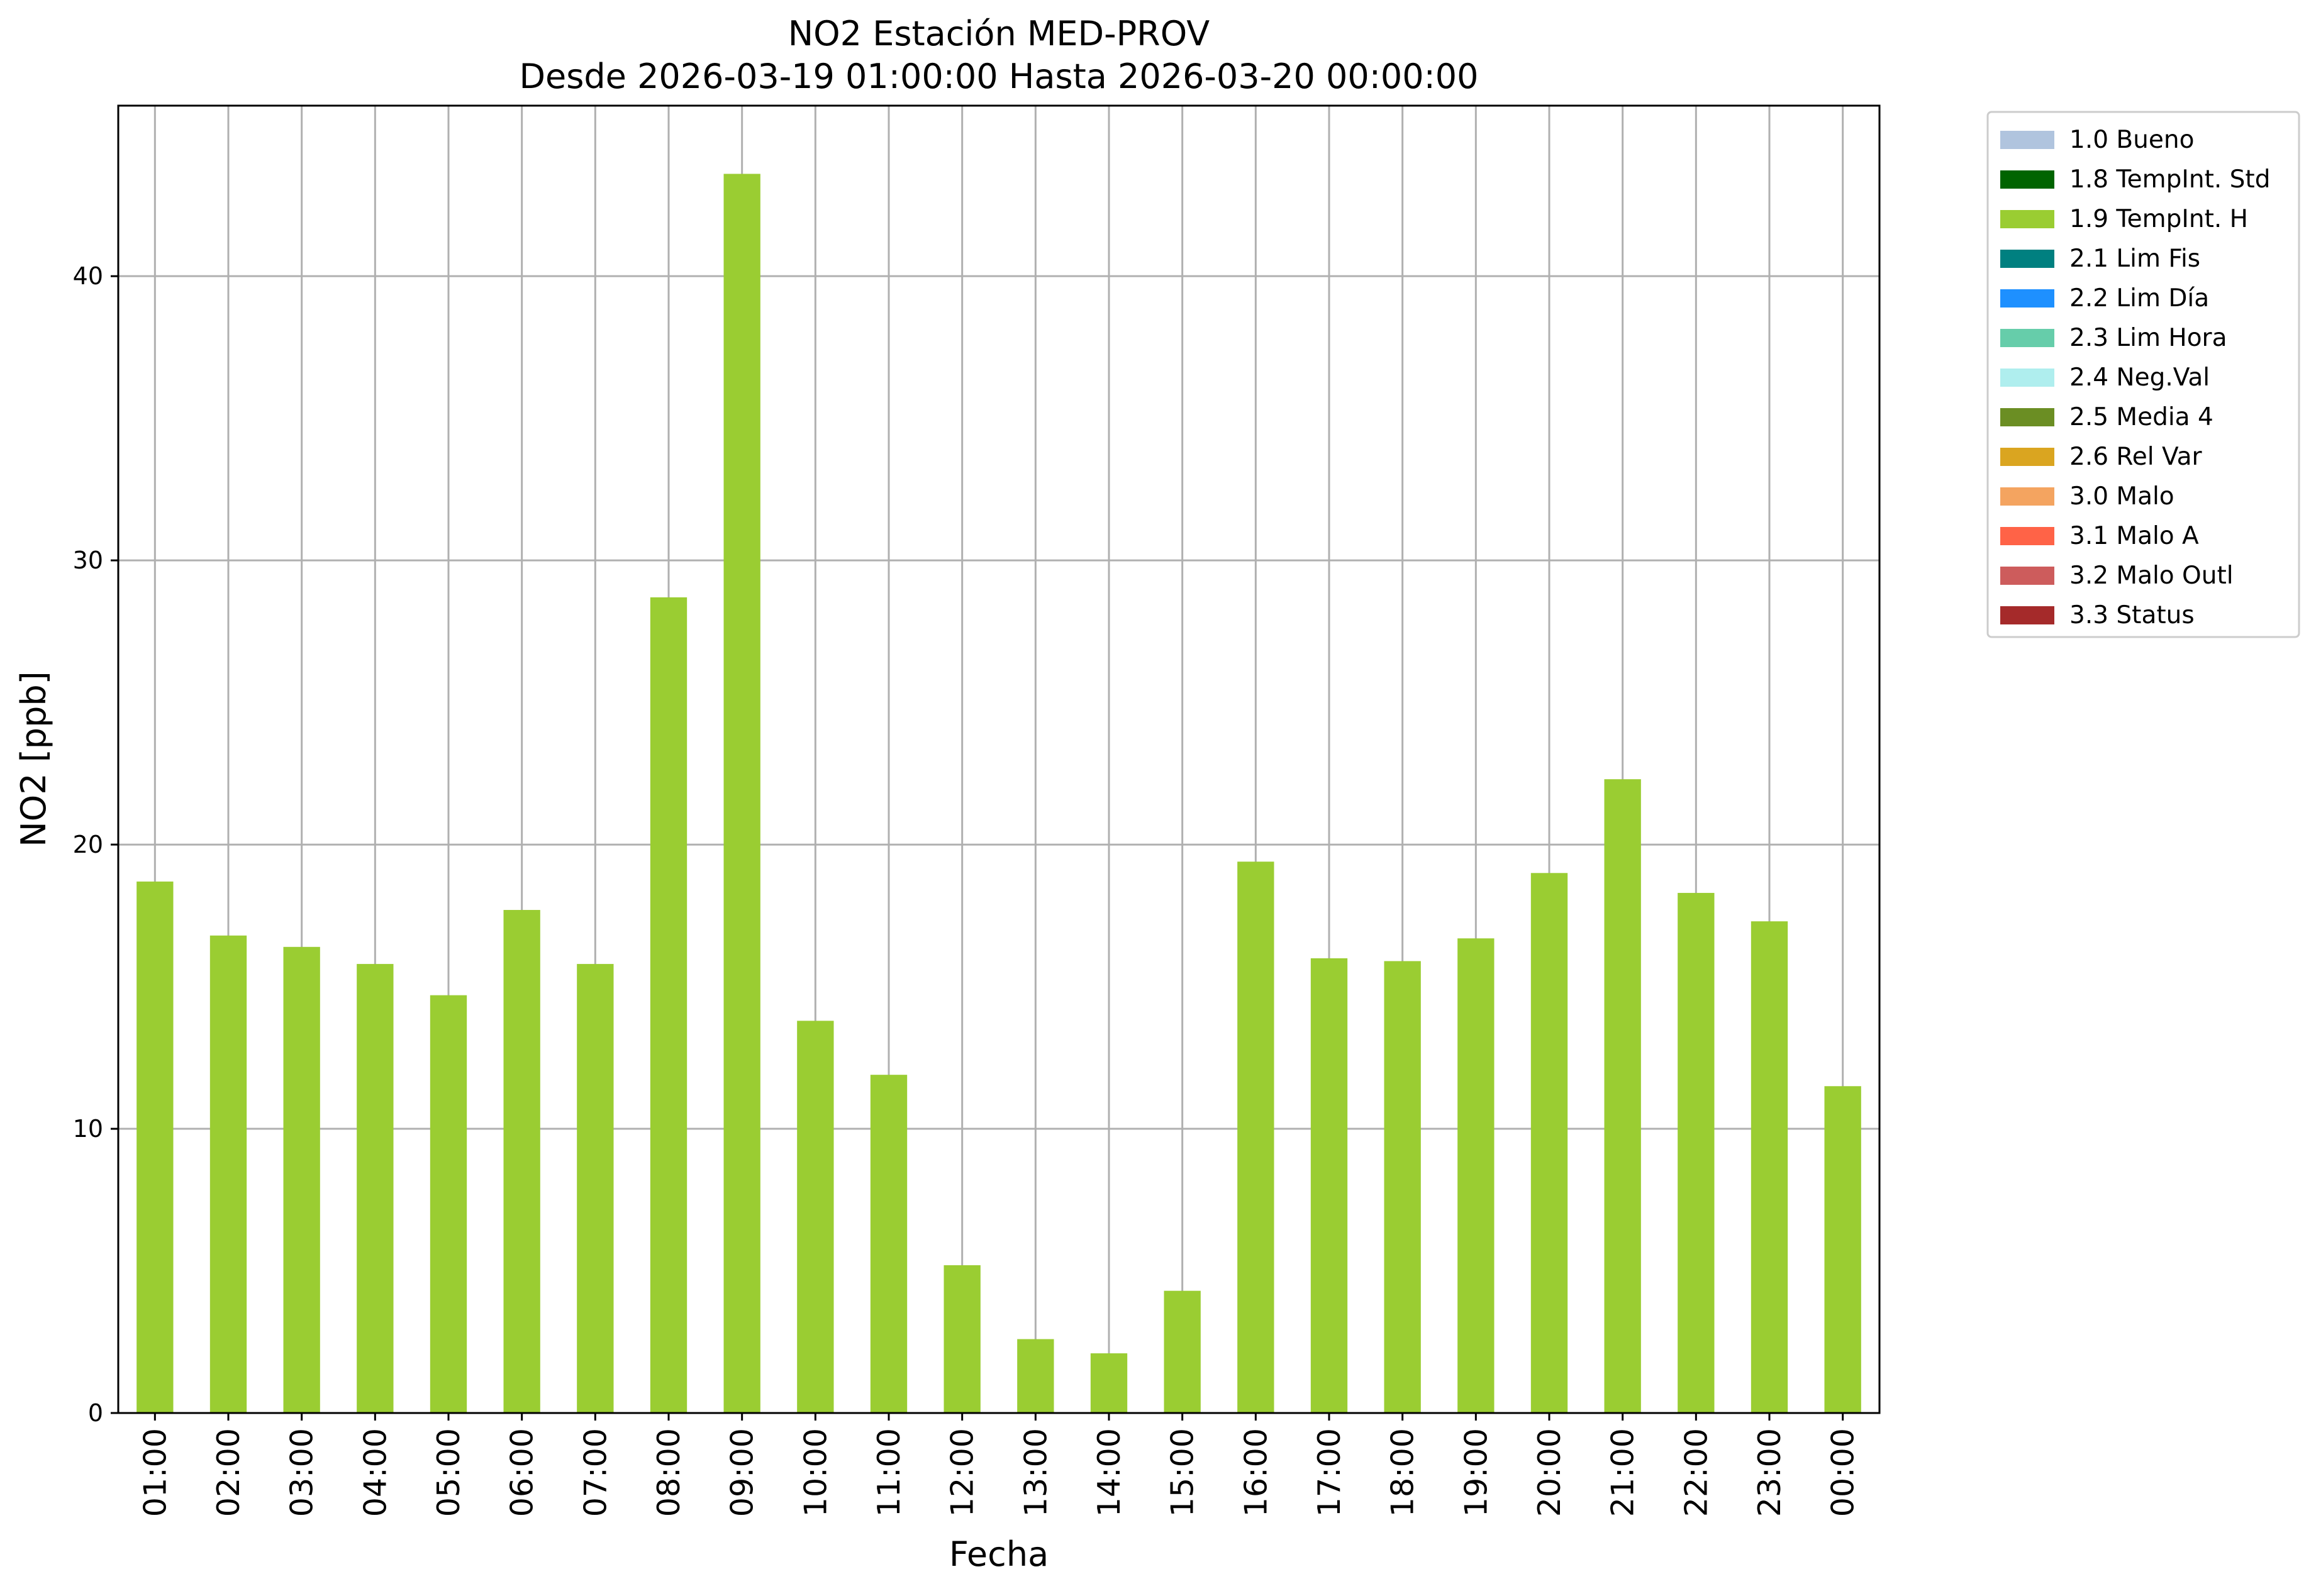  I want to click on x-tick-label: 11:00, so click(889, 1472).